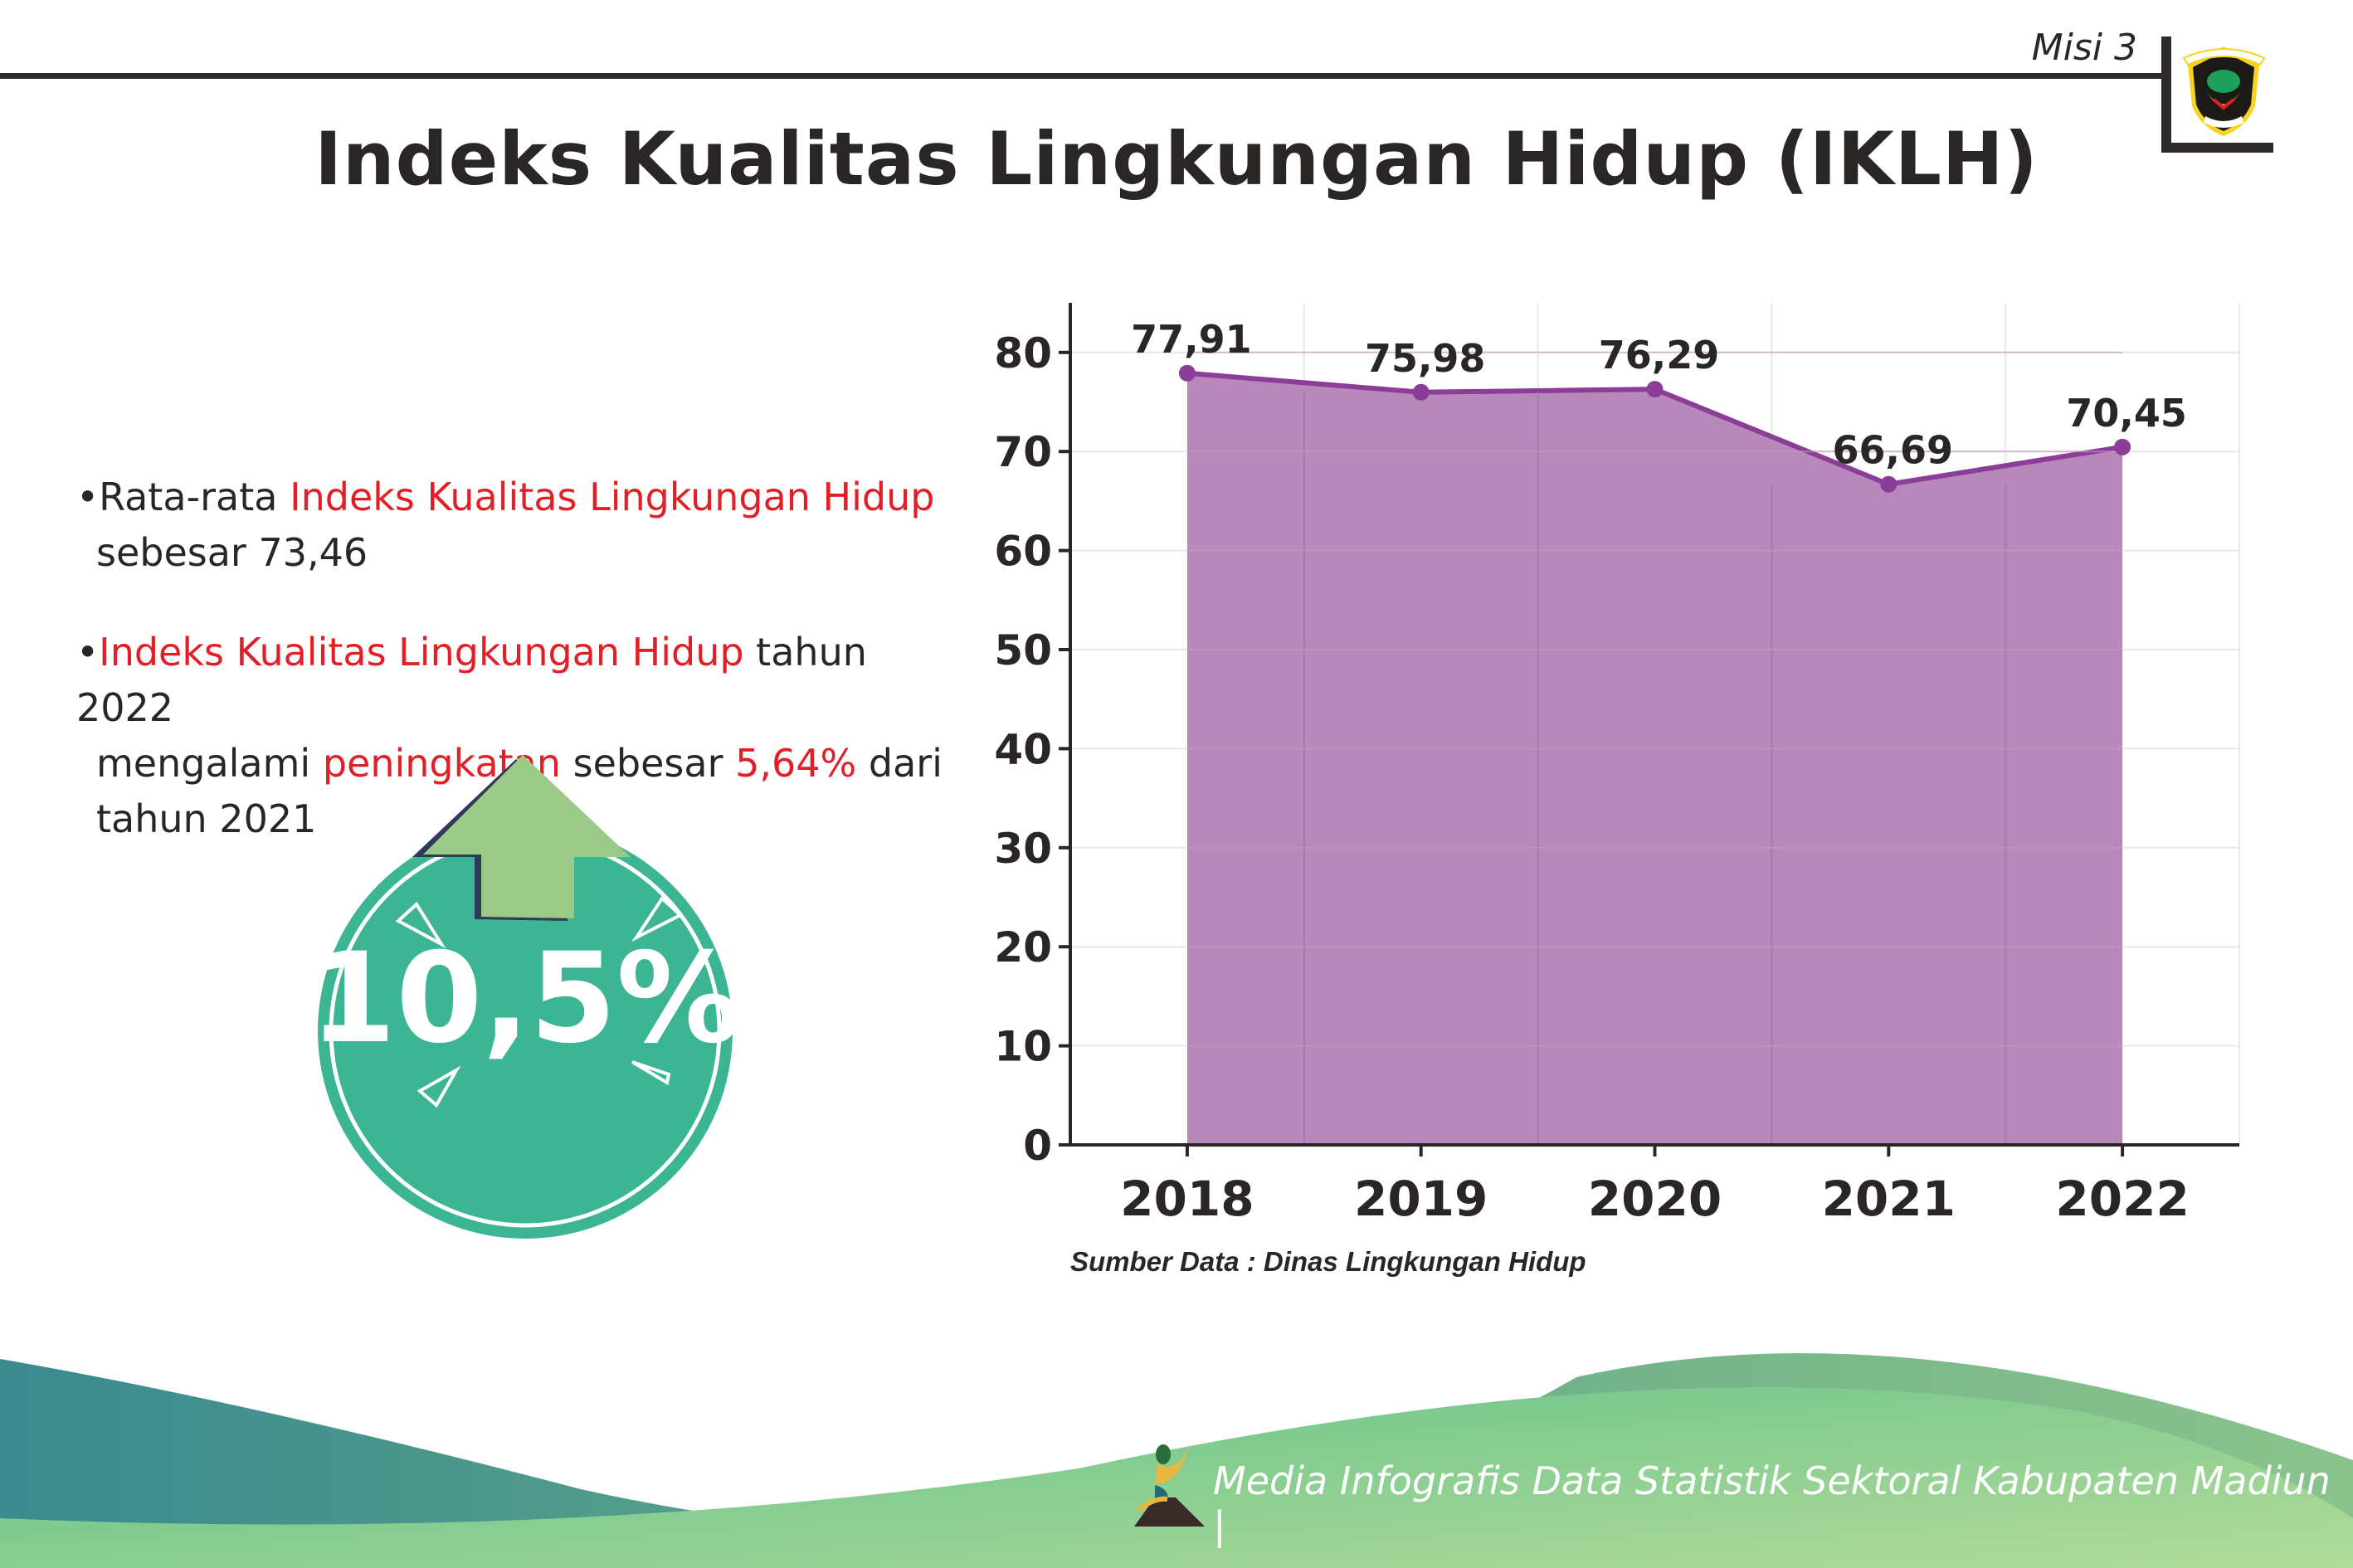 This screenshot has width=2353, height=1568. I want to click on footer-wave, so click(1176, 1460).